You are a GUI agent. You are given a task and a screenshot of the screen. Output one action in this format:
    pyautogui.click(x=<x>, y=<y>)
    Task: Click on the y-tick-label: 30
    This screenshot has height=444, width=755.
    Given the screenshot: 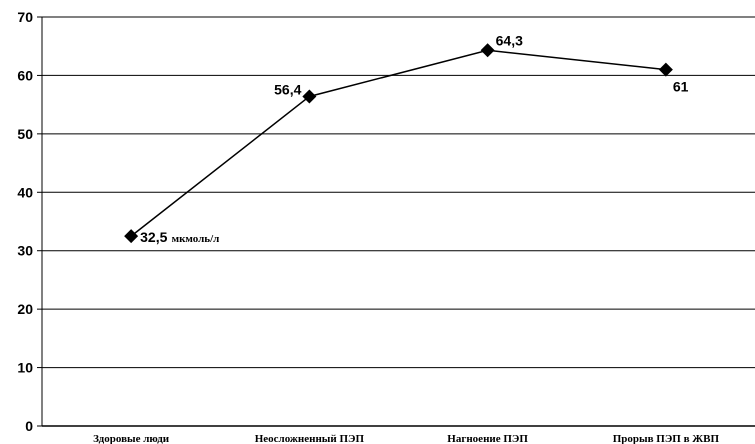 What is the action you would take?
    pyautogui.click(x=25, y=251)
    